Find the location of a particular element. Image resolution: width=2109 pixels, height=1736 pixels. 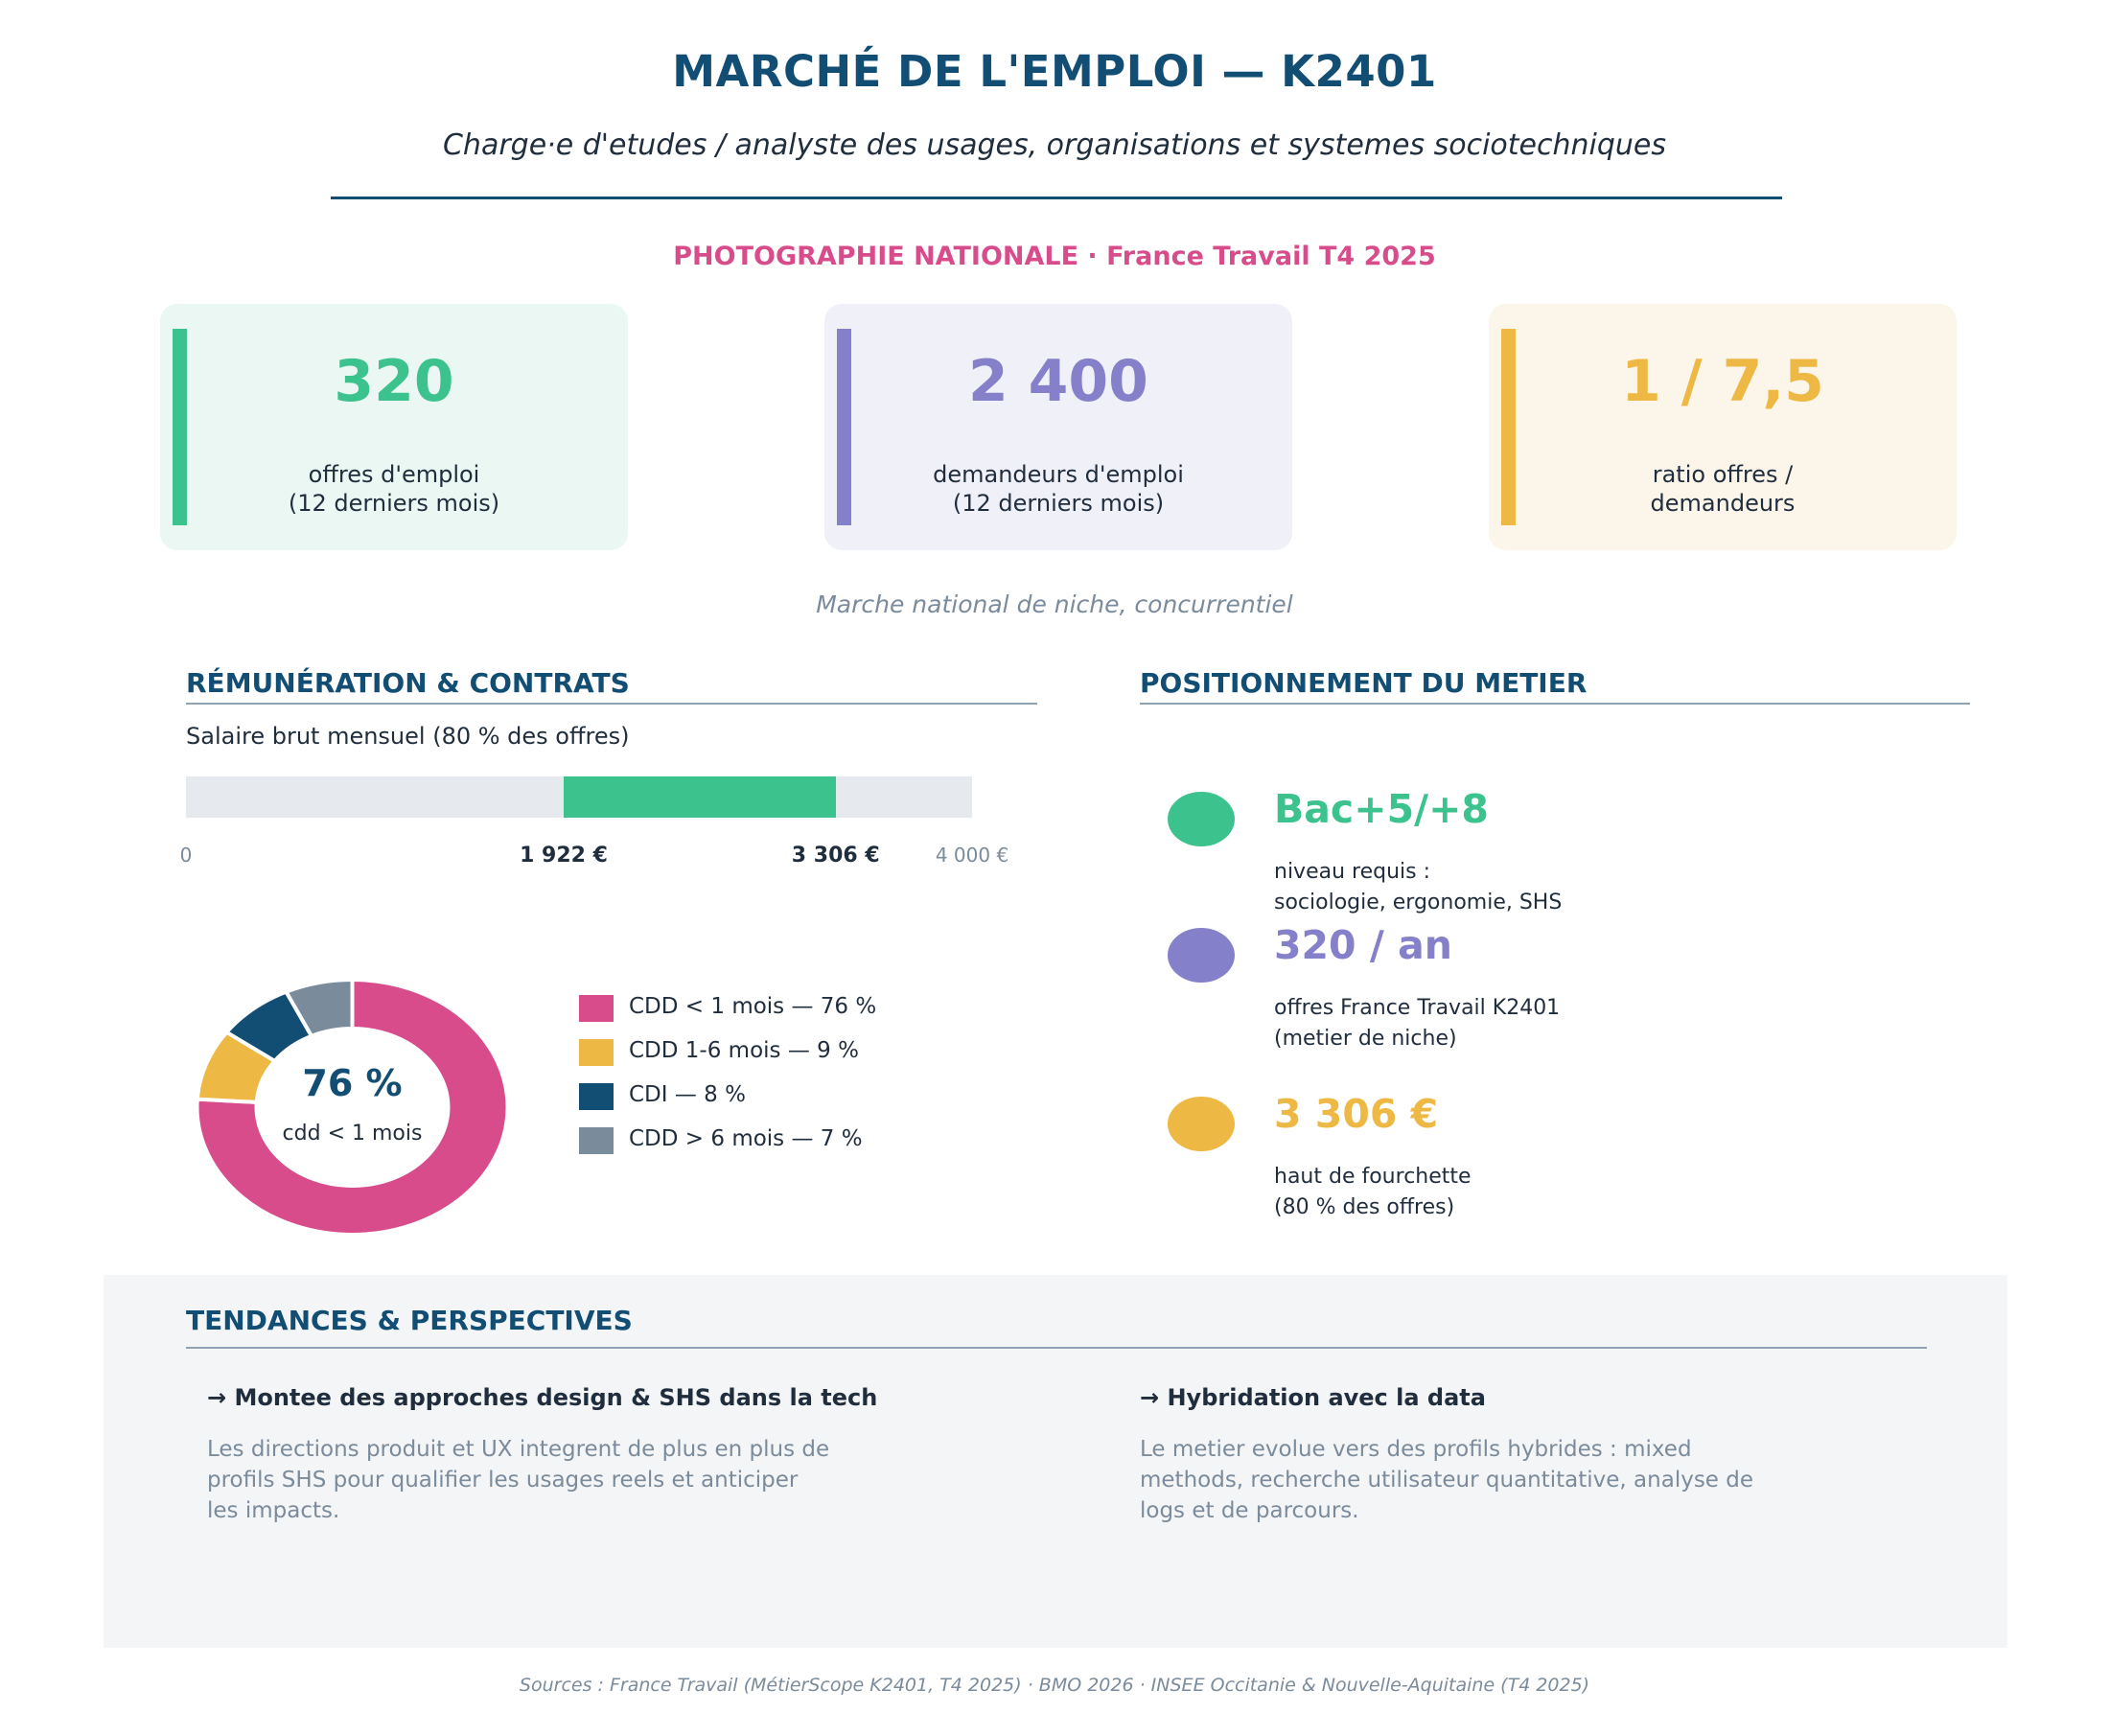

position-desc-line: offres France Travail K2401 is located at coordinates (1417, 1008).